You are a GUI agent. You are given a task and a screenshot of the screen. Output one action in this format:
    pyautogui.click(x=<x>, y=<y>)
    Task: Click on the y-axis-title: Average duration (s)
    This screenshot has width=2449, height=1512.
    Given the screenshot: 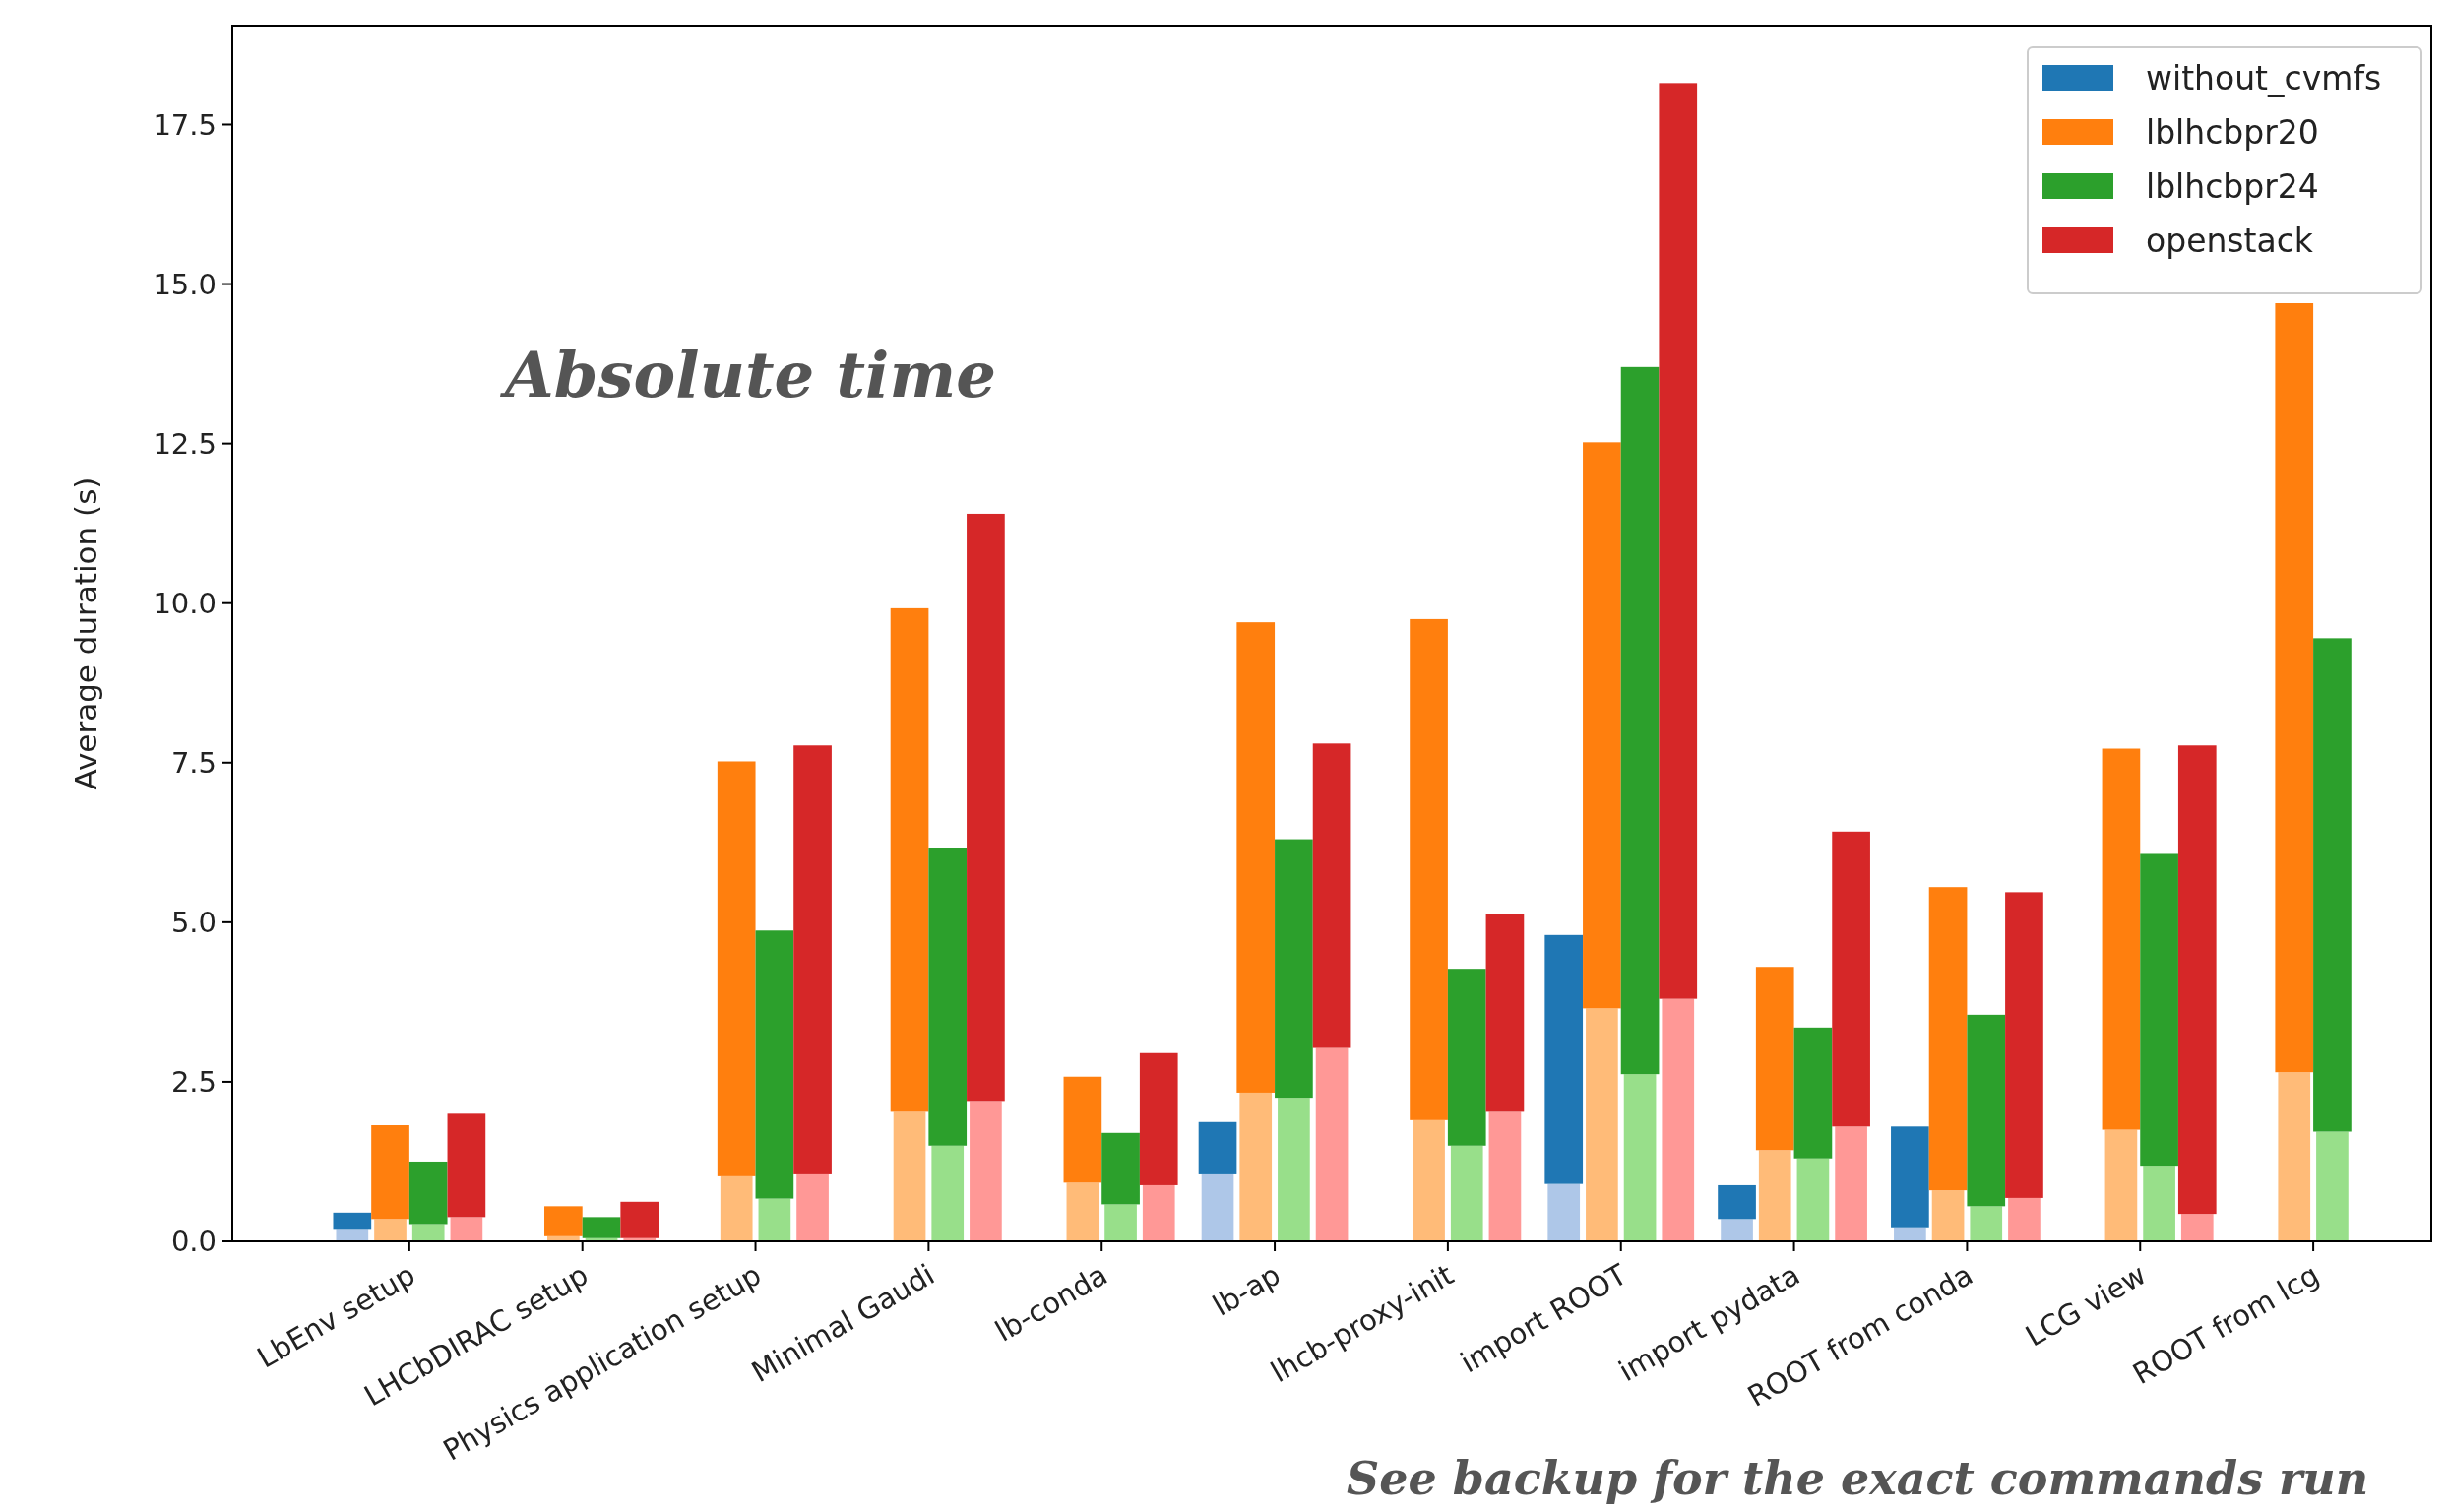 What is the action you would take?
    pyautogui.click(x=85, y=633)
    